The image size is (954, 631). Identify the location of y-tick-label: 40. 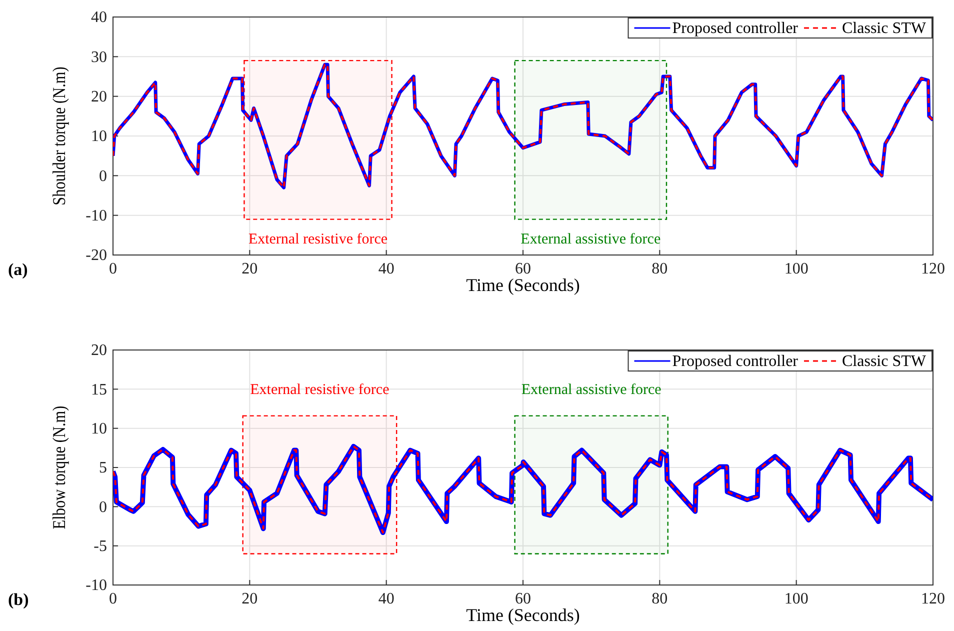
(99, 17).